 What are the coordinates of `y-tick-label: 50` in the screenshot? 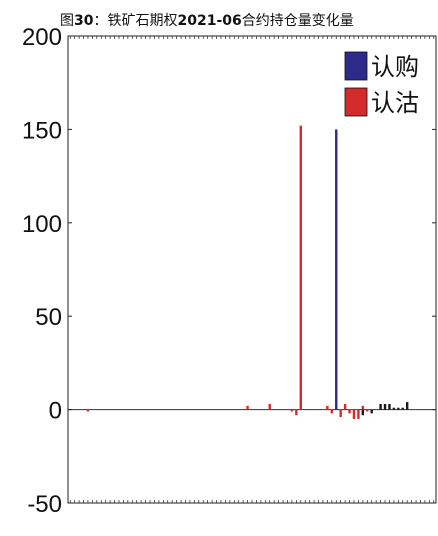 It's located at (48, 317).